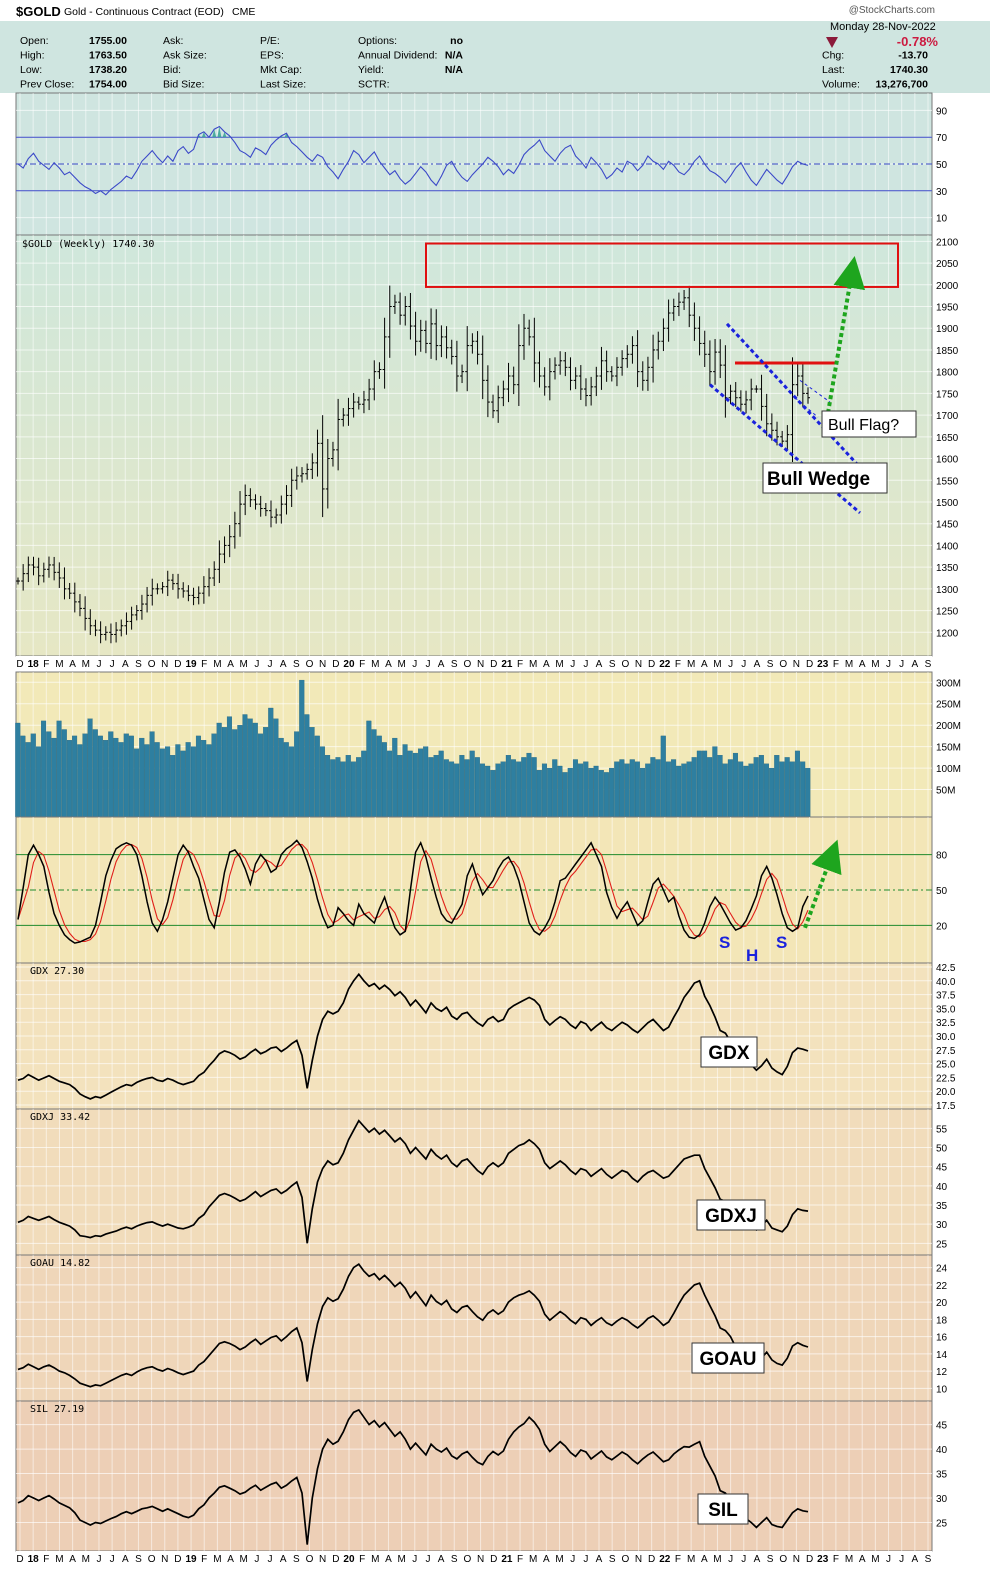 The image size is (990, 1584). What do you see at coordinates (942, 1499) in the screenshot?
I see `sil-panel-y-tick-label: 30` at bounding box center [942, 1499].